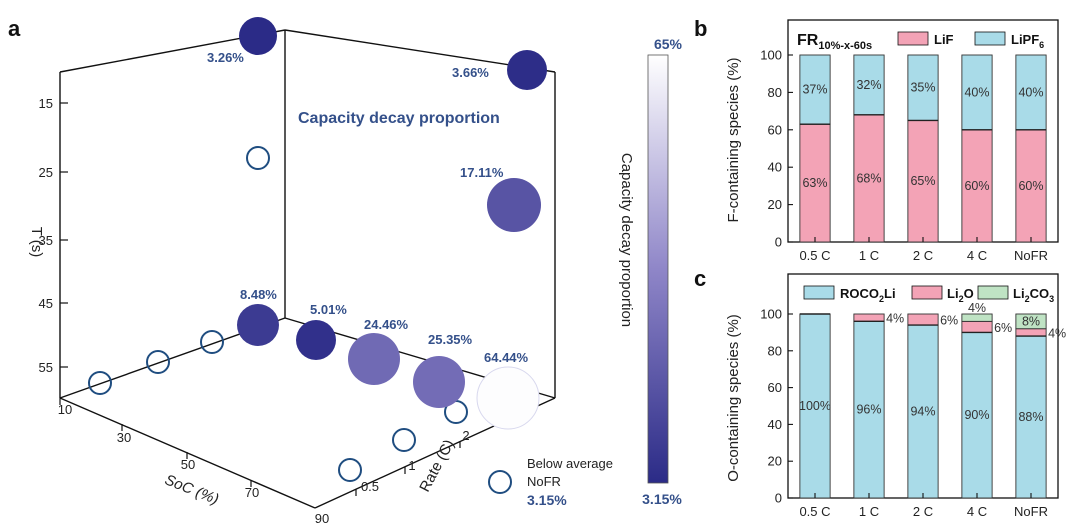 This screenshot has width=1080, height=528. Describe the element at coordinates (834, 42) in the screenshot. I see `panel-b-legend-title: FR10%-x-60s` at that location.